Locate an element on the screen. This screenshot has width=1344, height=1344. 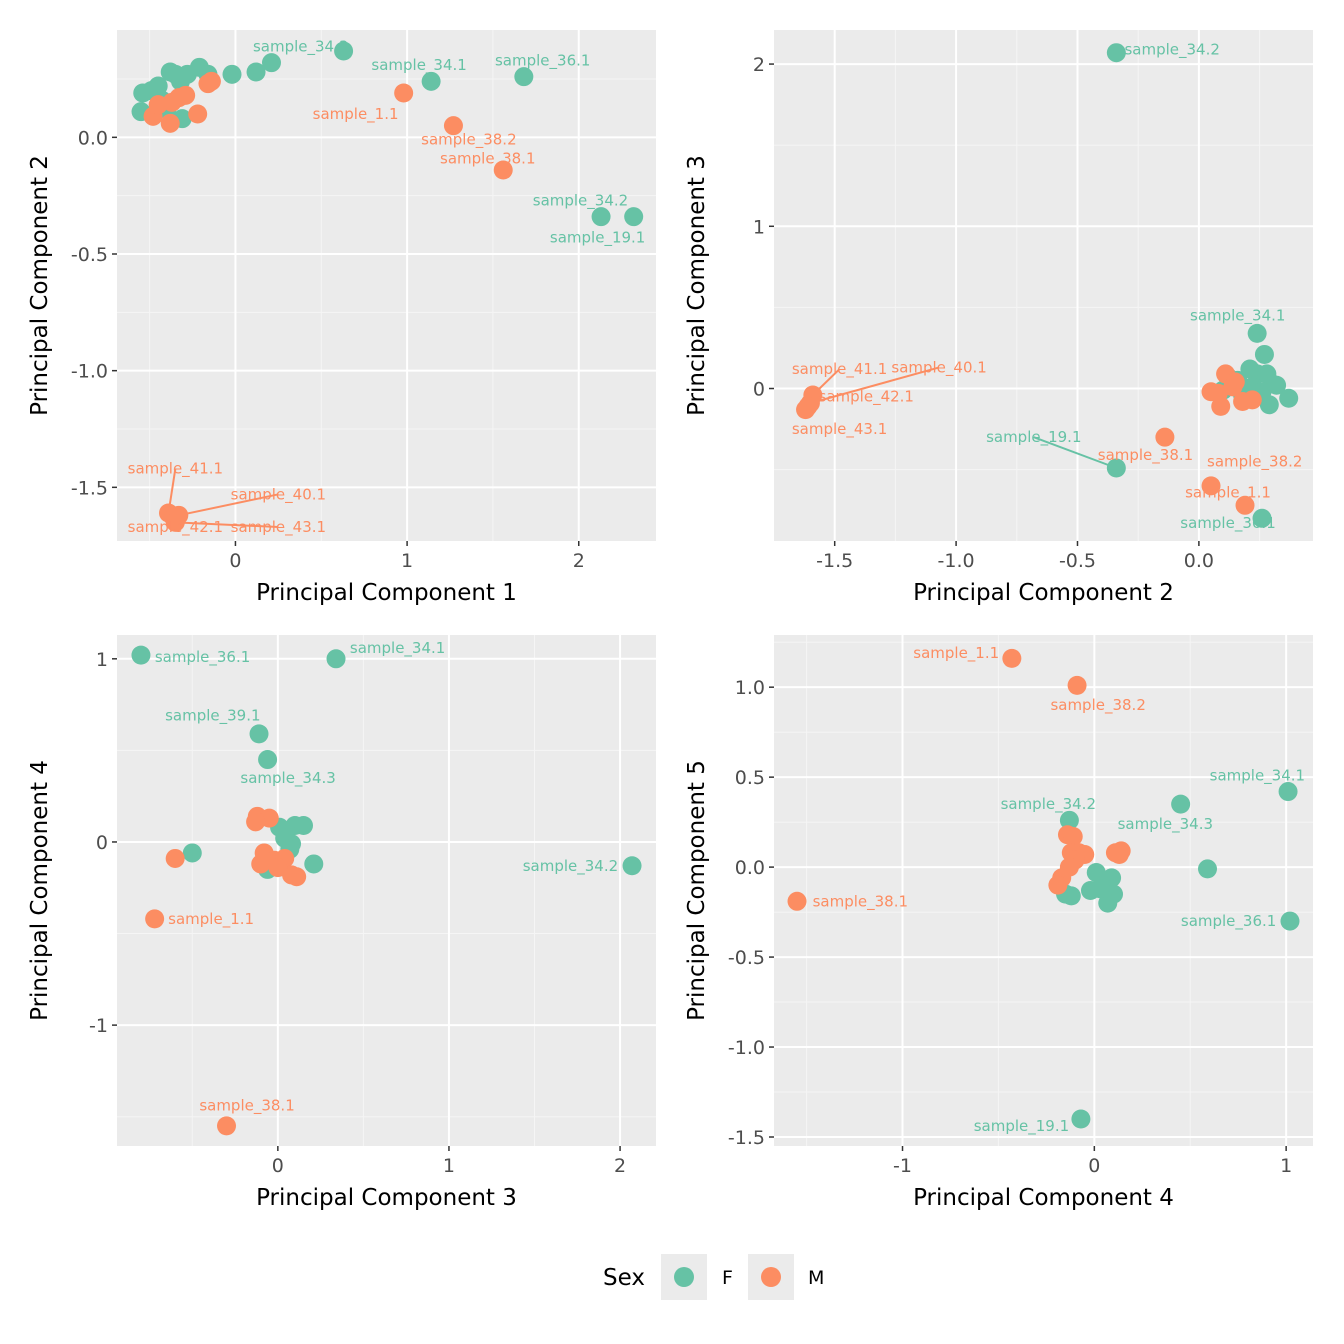
x-tick-label: 1 is located at coordinates (1286, 1166).